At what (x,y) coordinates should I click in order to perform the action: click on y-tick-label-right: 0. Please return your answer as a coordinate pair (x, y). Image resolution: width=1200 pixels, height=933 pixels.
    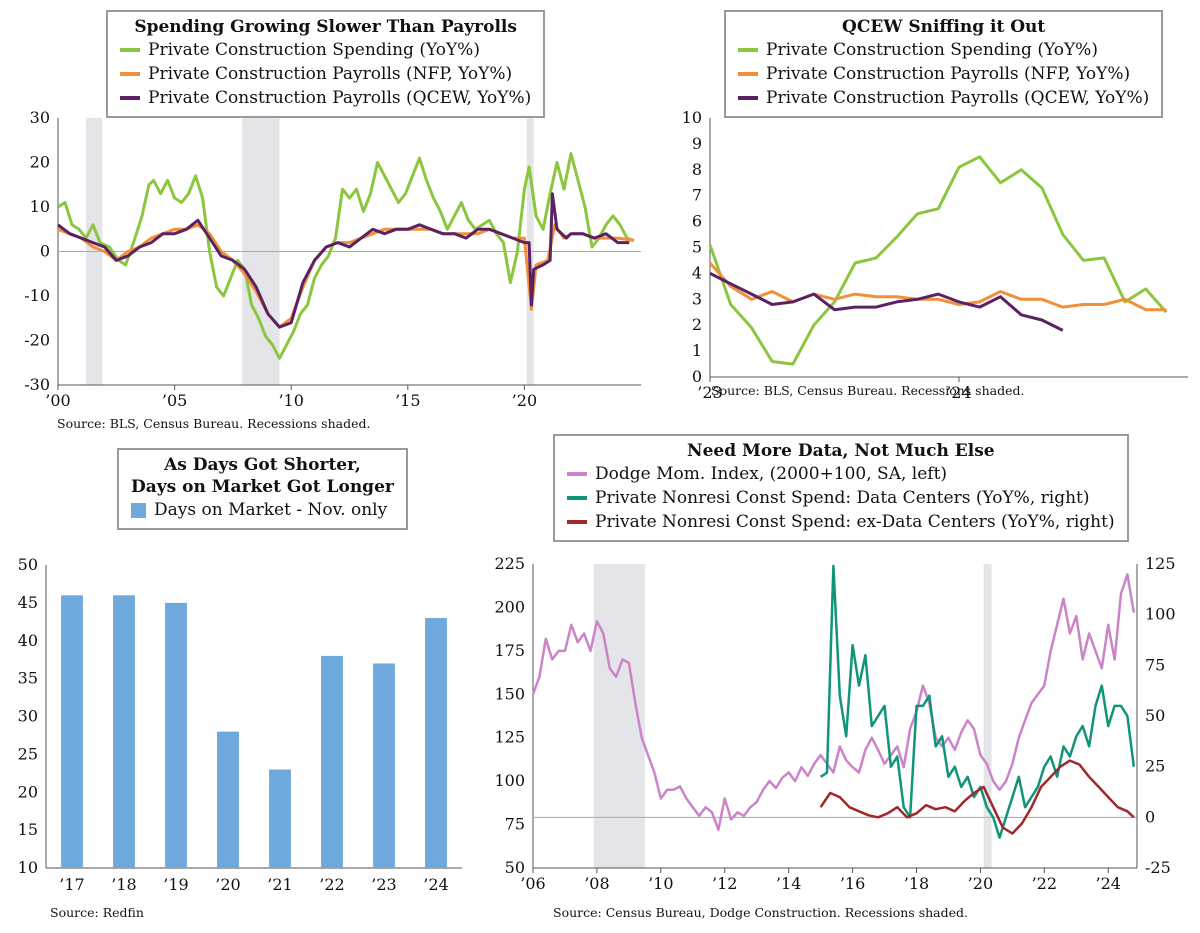
    Looking at the image, I should click on (1150, 816).